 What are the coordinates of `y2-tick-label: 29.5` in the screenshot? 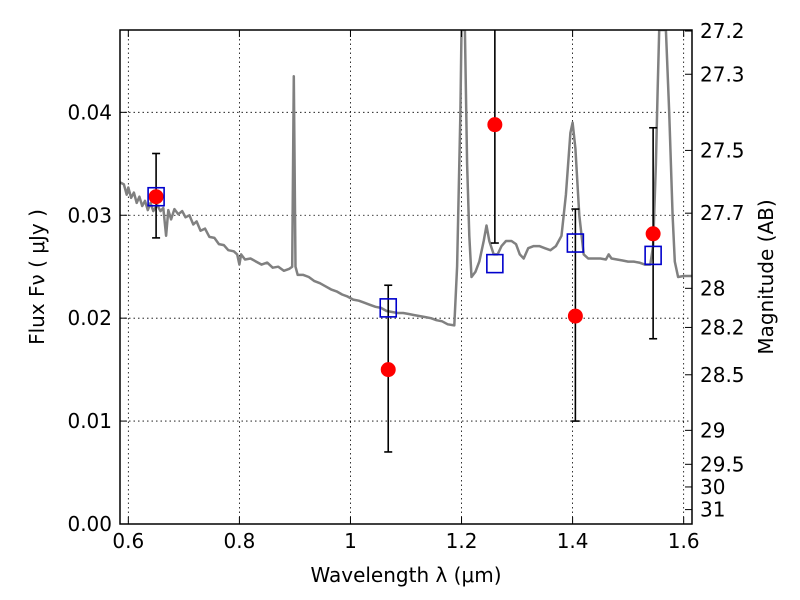 It's located at (722, 464).